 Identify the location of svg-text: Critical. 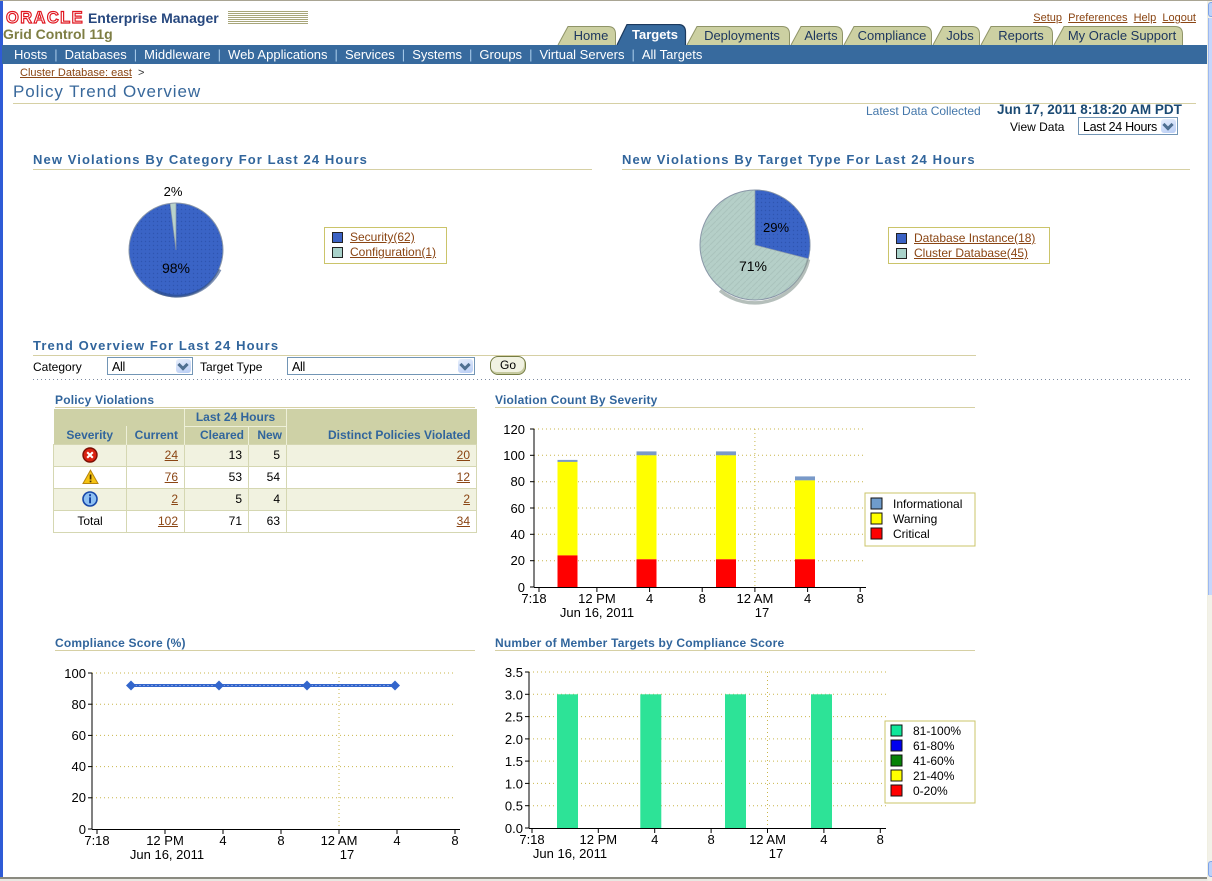
(911, 534).